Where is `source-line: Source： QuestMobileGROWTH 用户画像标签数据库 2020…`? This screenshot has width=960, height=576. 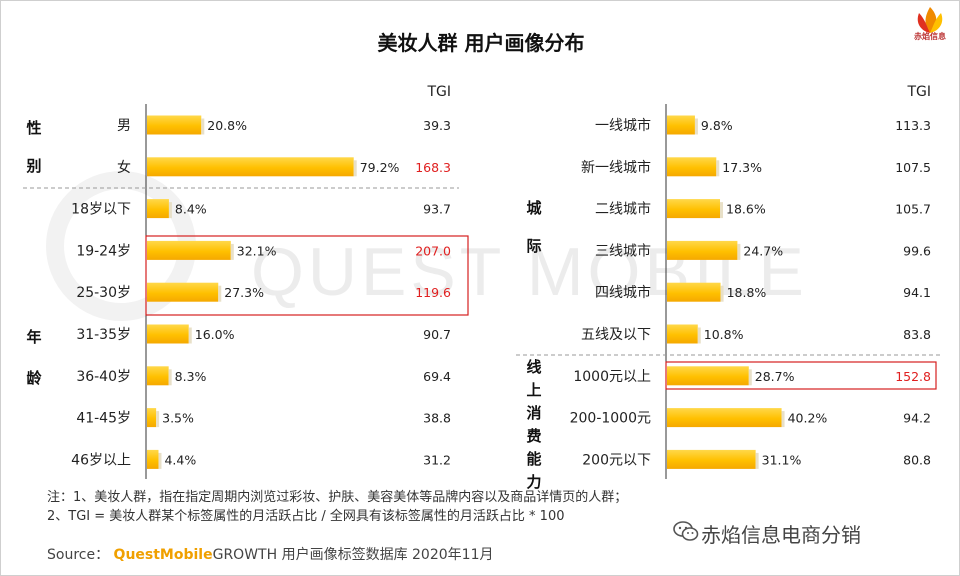
source-line: Source： QuestMobileGROWTH 用户画像标签数据库 2020… is located at coordinates (270, 554).